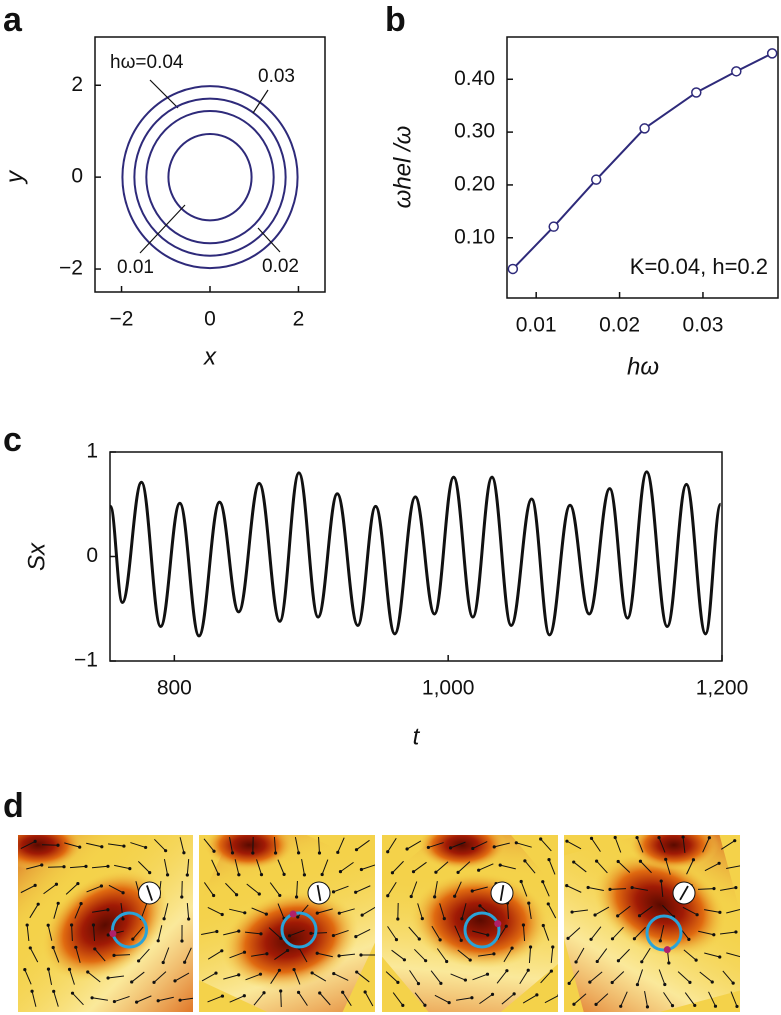 This screenshot has width=781, height=1015. Describe the element at coordinates (122, 319) in the screenshot. I see `x-tick-label: −2` at that location.